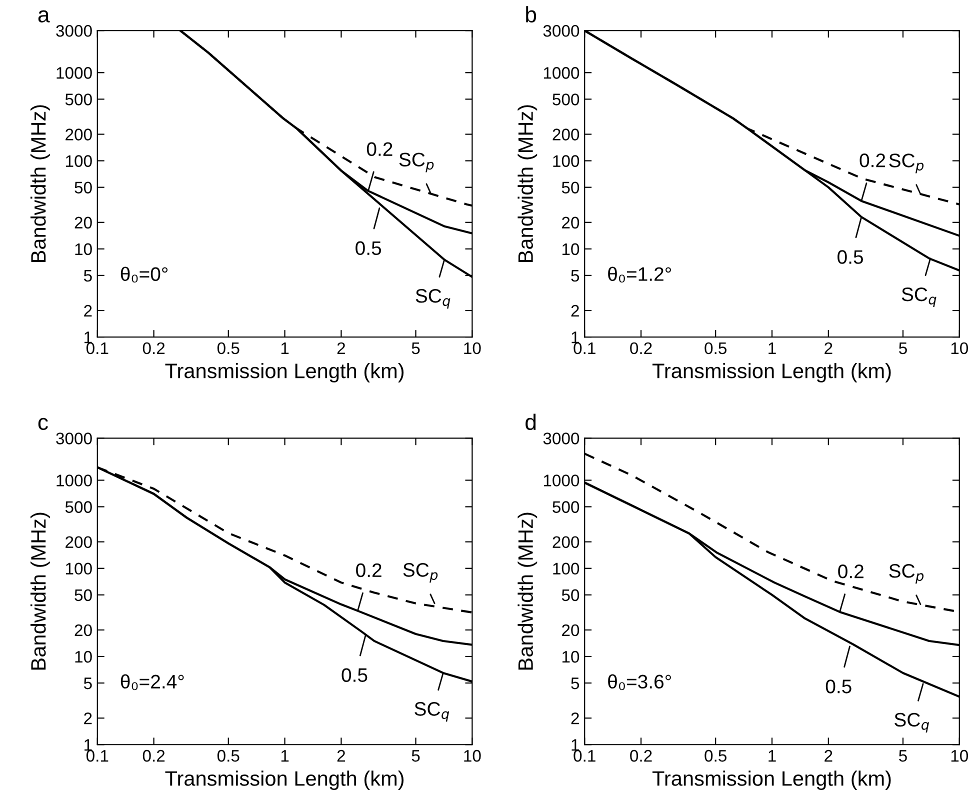  I want to click on chart-title: d, so click(531, 422).